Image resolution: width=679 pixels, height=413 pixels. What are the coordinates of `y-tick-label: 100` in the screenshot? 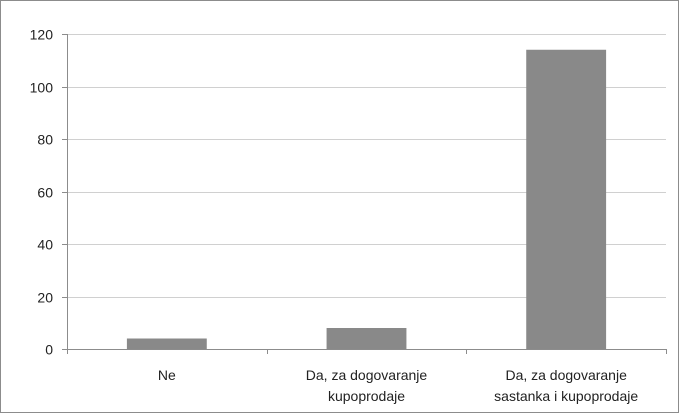 It's located at (42, 88).